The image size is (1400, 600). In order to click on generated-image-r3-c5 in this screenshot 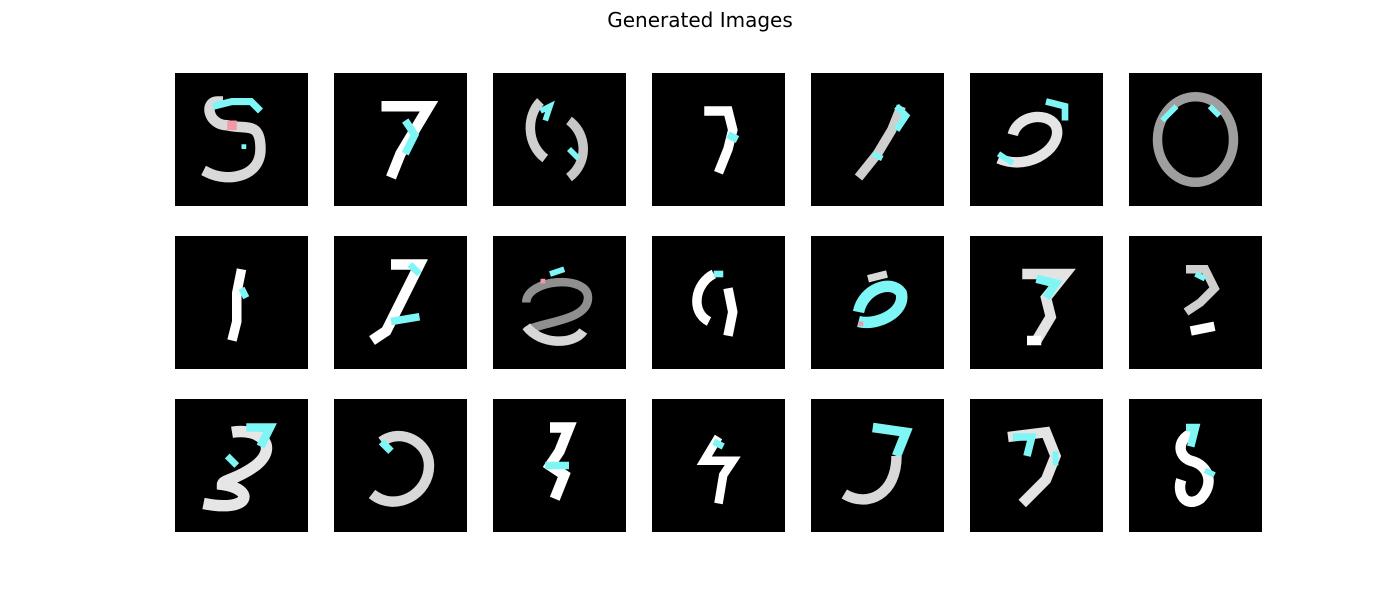, I will do `click(877, 465)`.